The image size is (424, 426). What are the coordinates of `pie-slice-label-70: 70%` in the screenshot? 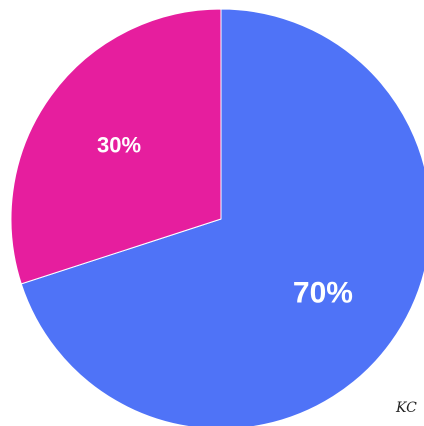 It's located at (323, 293).